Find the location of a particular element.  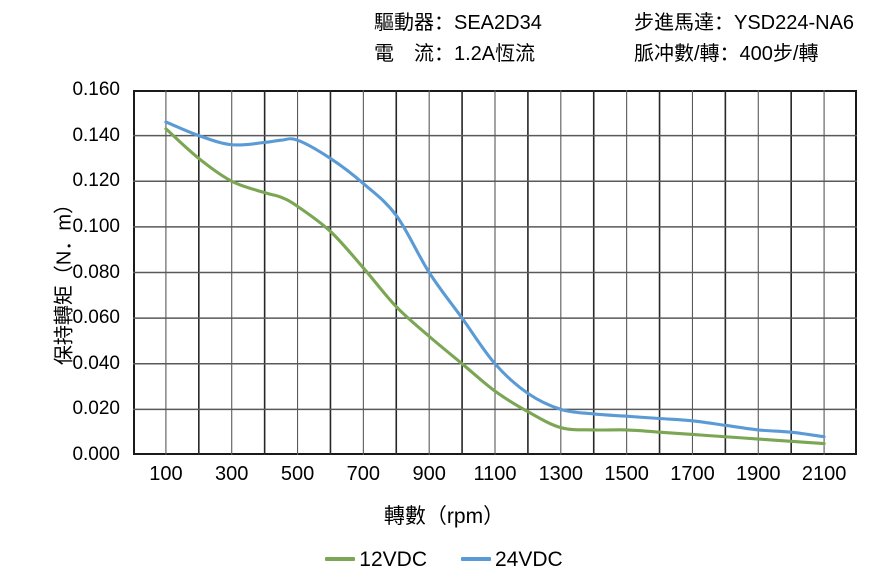

stepper-motor-text: 步進馬達：YSD224-NA6 is located at coordinates (744, 23).